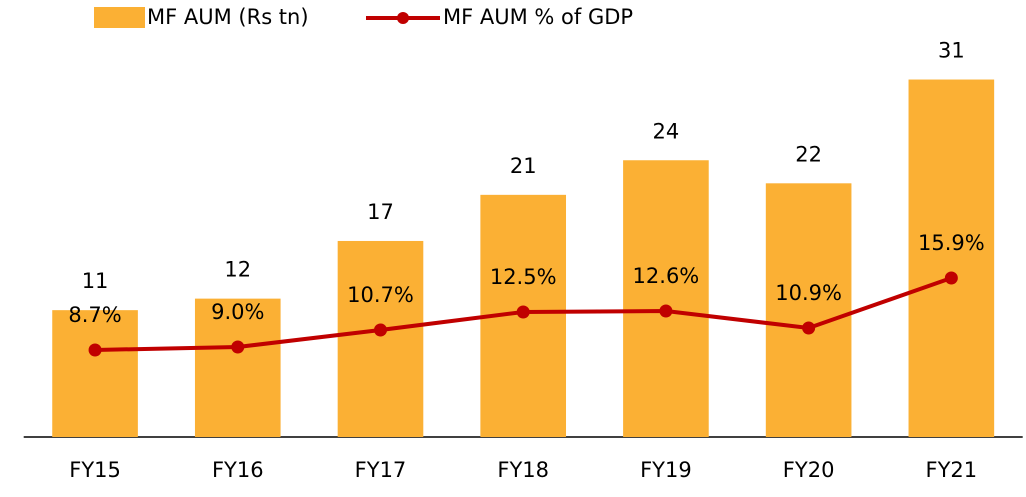 The height and width of the screenshot is (497, 1026). Describe the element at coordinates (666, 131) in the screenshot. I see `data-label: 24` at that location.